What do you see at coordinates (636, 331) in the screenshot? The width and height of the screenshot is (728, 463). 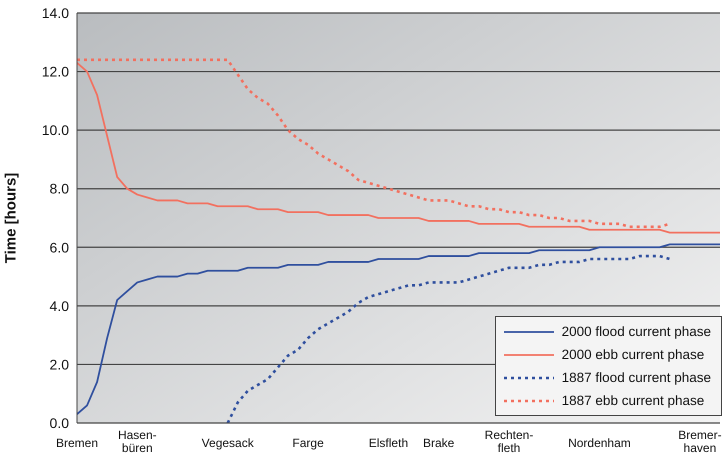 I see `legend-label: 2000 flood current phase` at bounding box center [636, 331].